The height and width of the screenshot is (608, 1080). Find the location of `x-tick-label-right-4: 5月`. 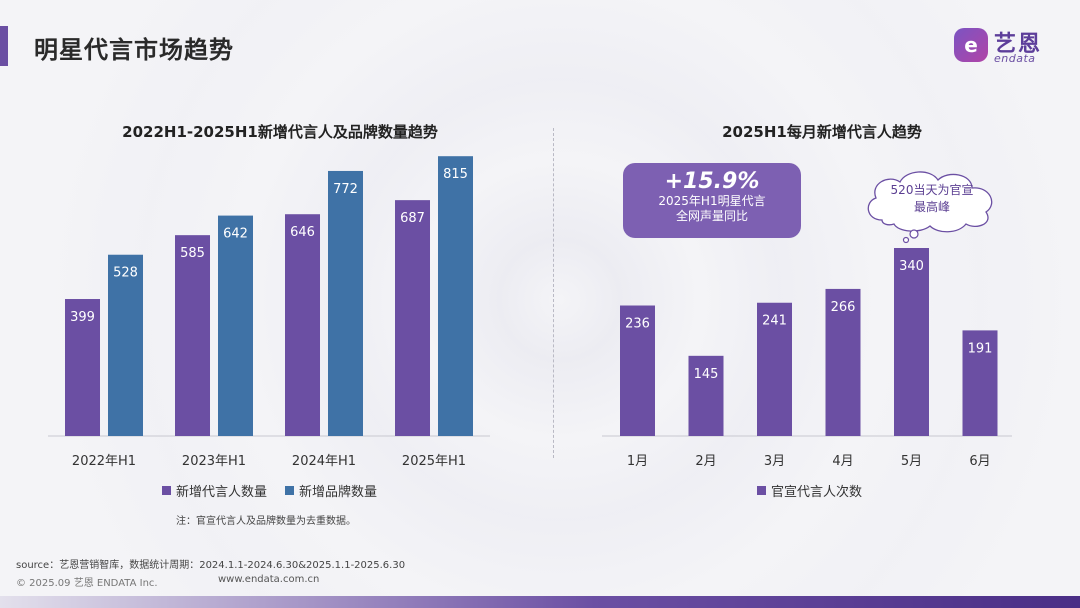

x-tick-label-right-4: 5月 is located at coordinates (911, 461).